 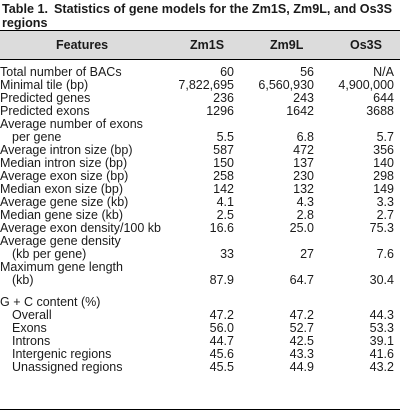 What do you see at coordinates (61, 72) in the screenshot?
I see `feature-cell: Total number of BACs` at bounding box center [61, 72].